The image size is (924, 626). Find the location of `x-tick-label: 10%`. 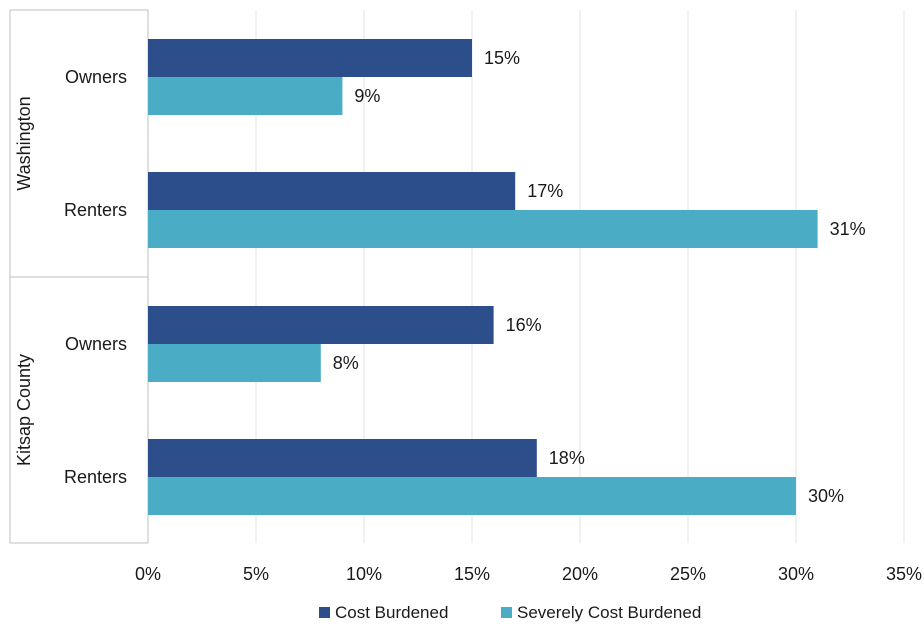

x-tick-label: 10% is located at coordinates (364, 574).